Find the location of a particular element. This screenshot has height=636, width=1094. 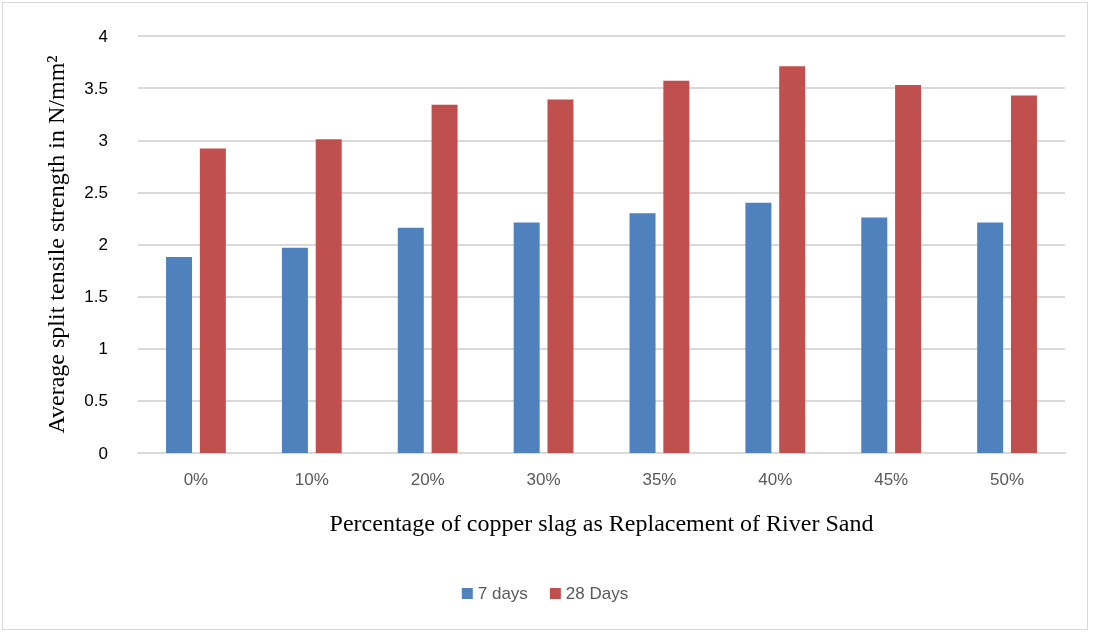

x-tick-label: 35% is located at coordinates (659, 479).